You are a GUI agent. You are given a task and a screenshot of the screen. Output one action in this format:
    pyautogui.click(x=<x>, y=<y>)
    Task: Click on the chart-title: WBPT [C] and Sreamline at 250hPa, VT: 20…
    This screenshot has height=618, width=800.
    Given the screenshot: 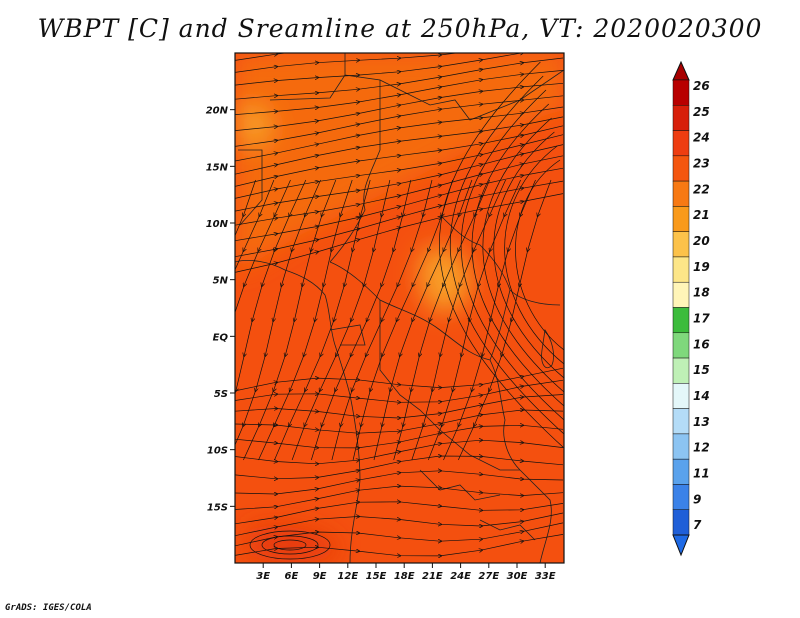 What is the action you would take?
    pyautogui.click(x=400, y=28)
    